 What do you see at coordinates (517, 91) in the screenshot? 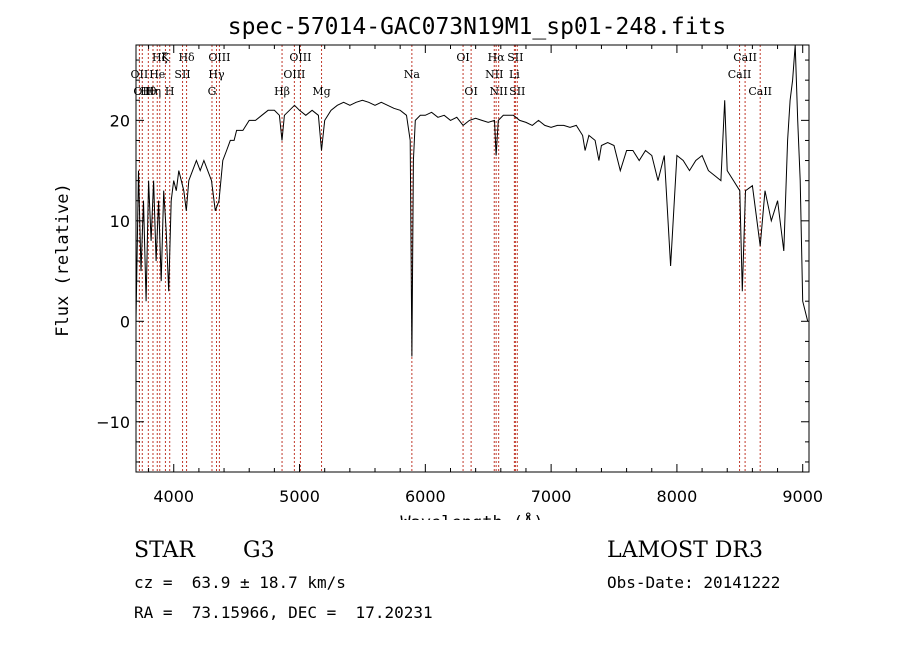
I see `line-label-25: SII` at bounding box center [517, 91].